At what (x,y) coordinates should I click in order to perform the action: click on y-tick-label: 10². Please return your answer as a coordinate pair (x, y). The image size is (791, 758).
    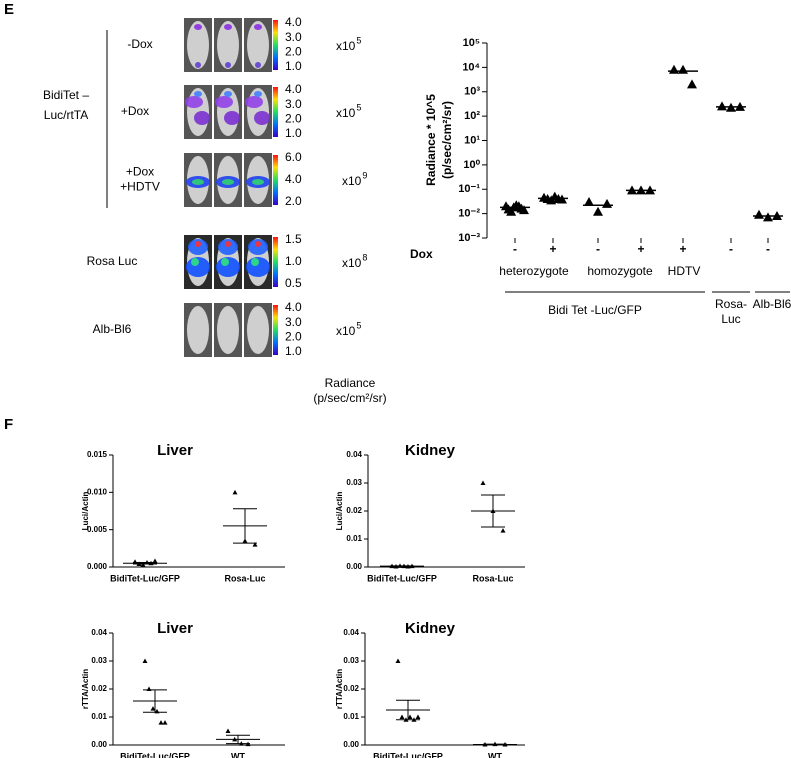
    Looking at the image, I should click on (472, 116).